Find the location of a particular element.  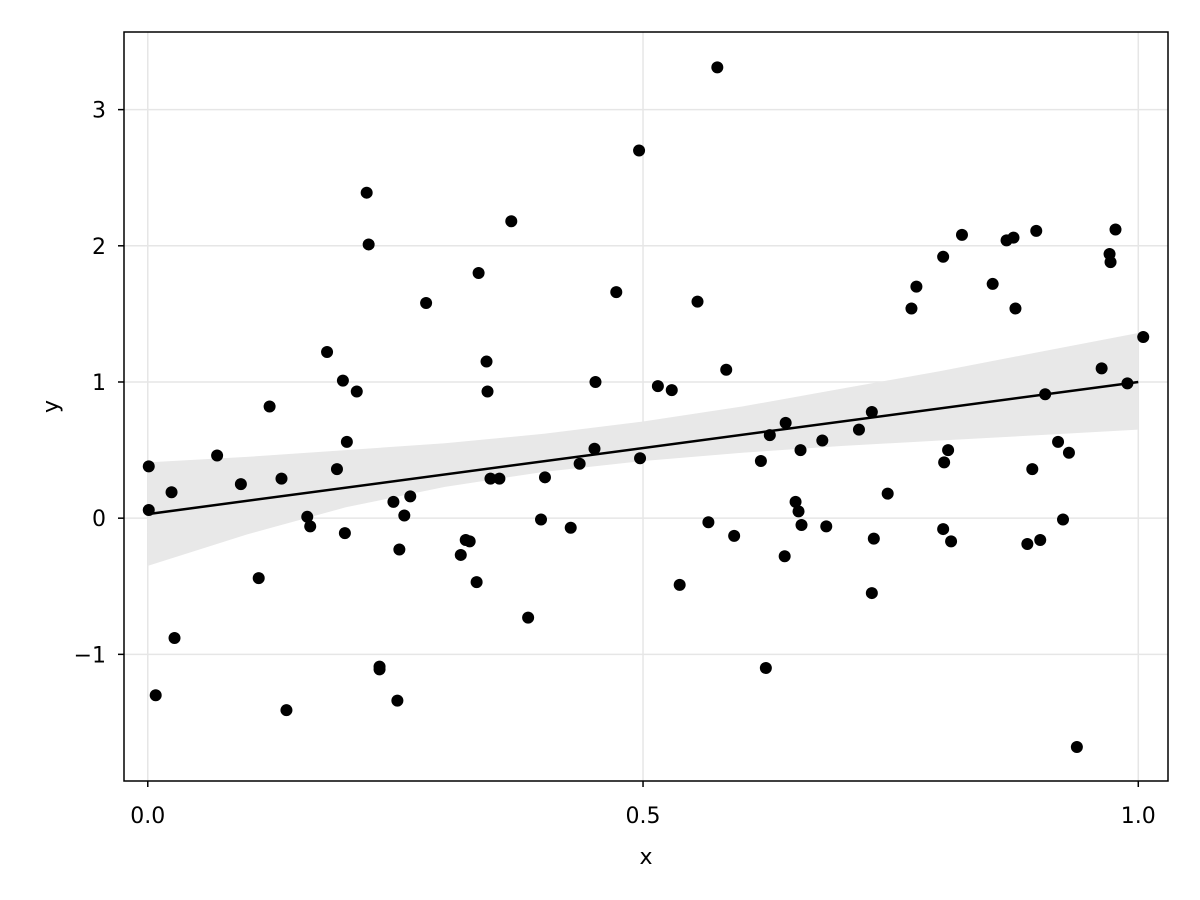

y-tick-label: 2 is located at coordinates (99, 247).